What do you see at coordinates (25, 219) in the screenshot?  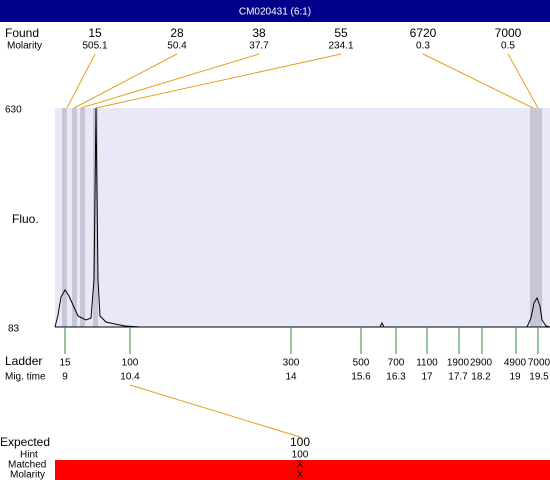 I see `y-axis-label: Fluo.` at bounding box center [25, 219].